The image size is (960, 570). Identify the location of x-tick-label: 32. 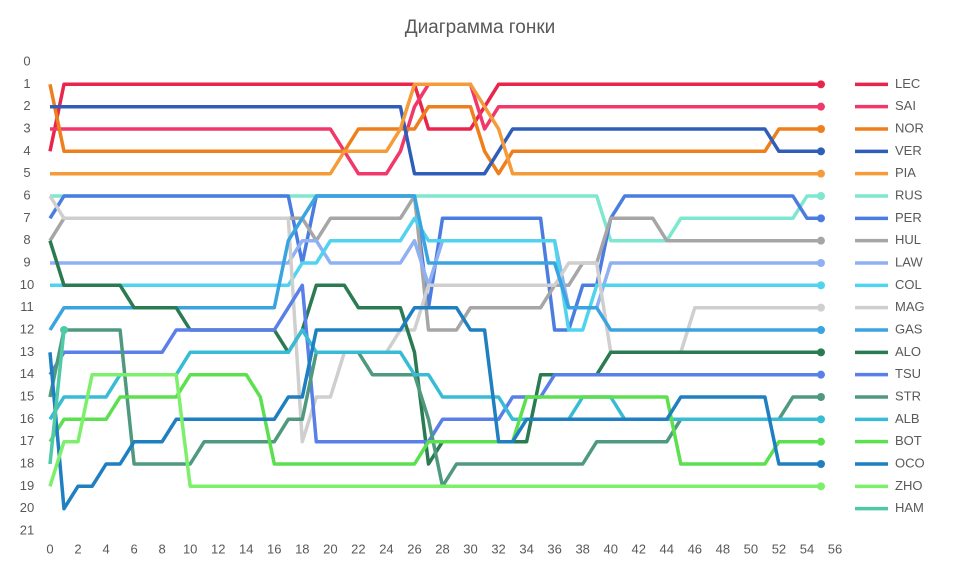
(498, 548).